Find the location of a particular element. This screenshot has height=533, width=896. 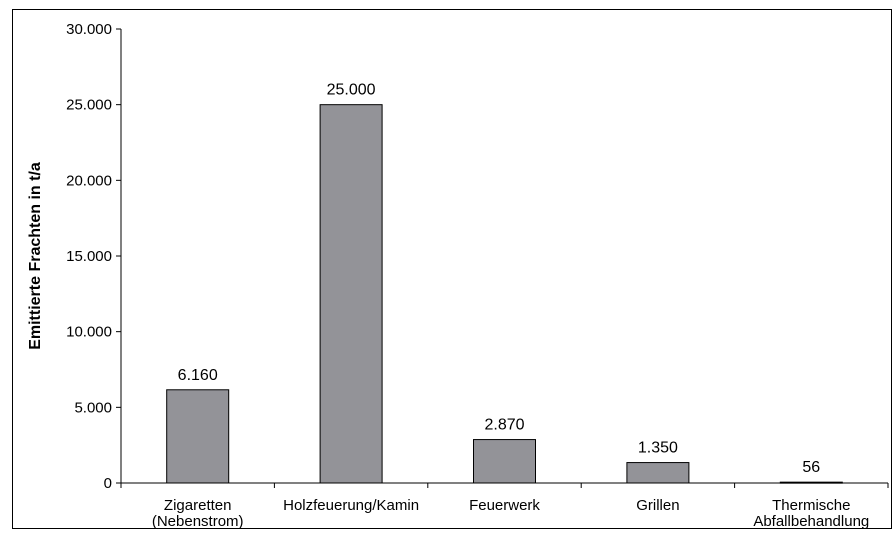

category-label: Thermische is located at coordinates (811, 505).